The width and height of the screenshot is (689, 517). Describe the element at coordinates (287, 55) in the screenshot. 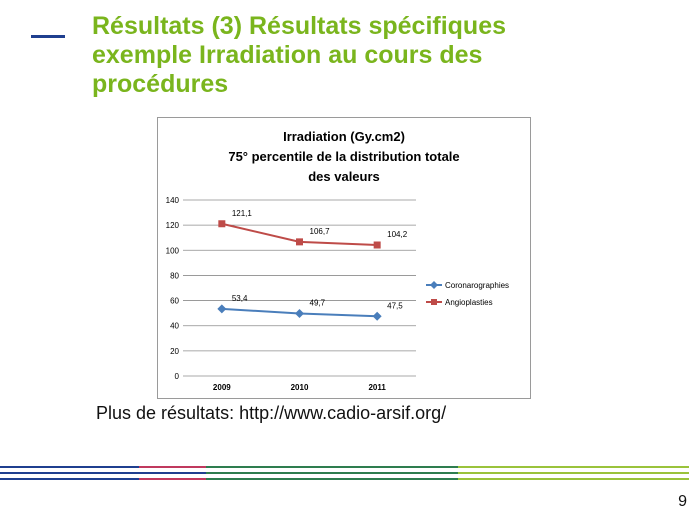

I see `slide-title-line-2: exemple Irradiation au cours des` at that location.